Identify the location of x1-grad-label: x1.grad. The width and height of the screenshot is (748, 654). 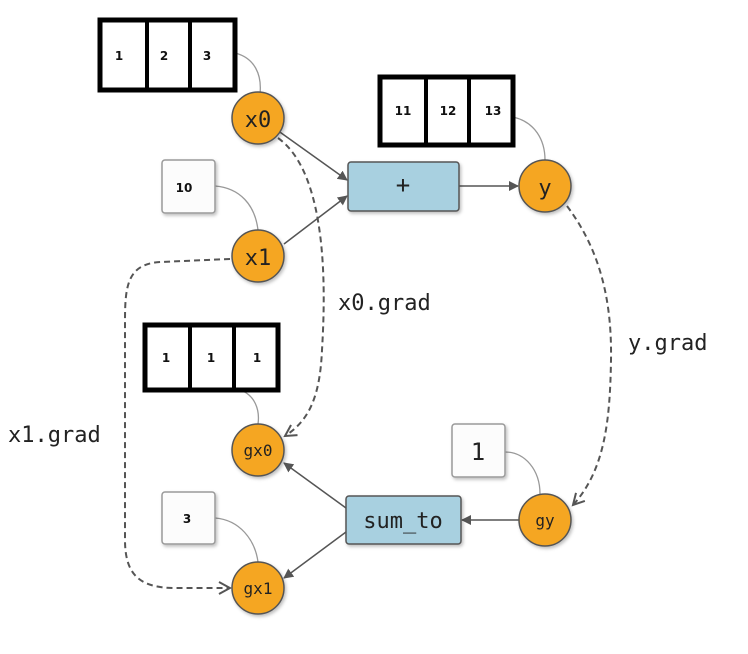
(54, 435).